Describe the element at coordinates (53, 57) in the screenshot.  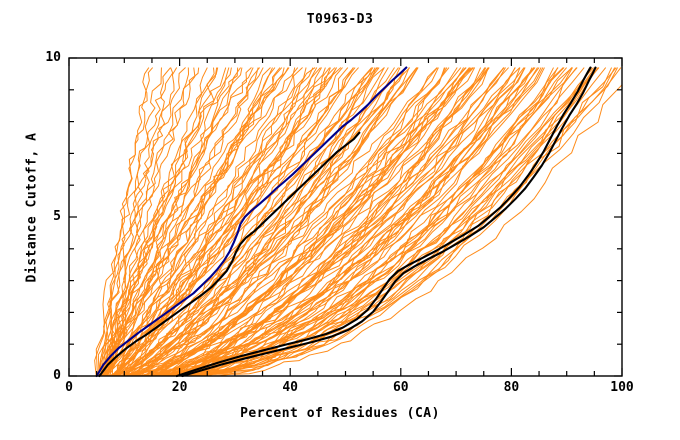
I see `y-tick-label: 10` at that location.